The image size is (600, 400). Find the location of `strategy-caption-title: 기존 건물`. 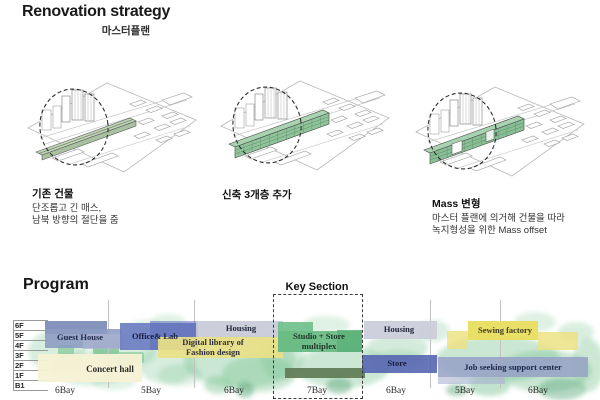

strategy-caption-title: 기존 건물 is located at coordinates (53, 194).